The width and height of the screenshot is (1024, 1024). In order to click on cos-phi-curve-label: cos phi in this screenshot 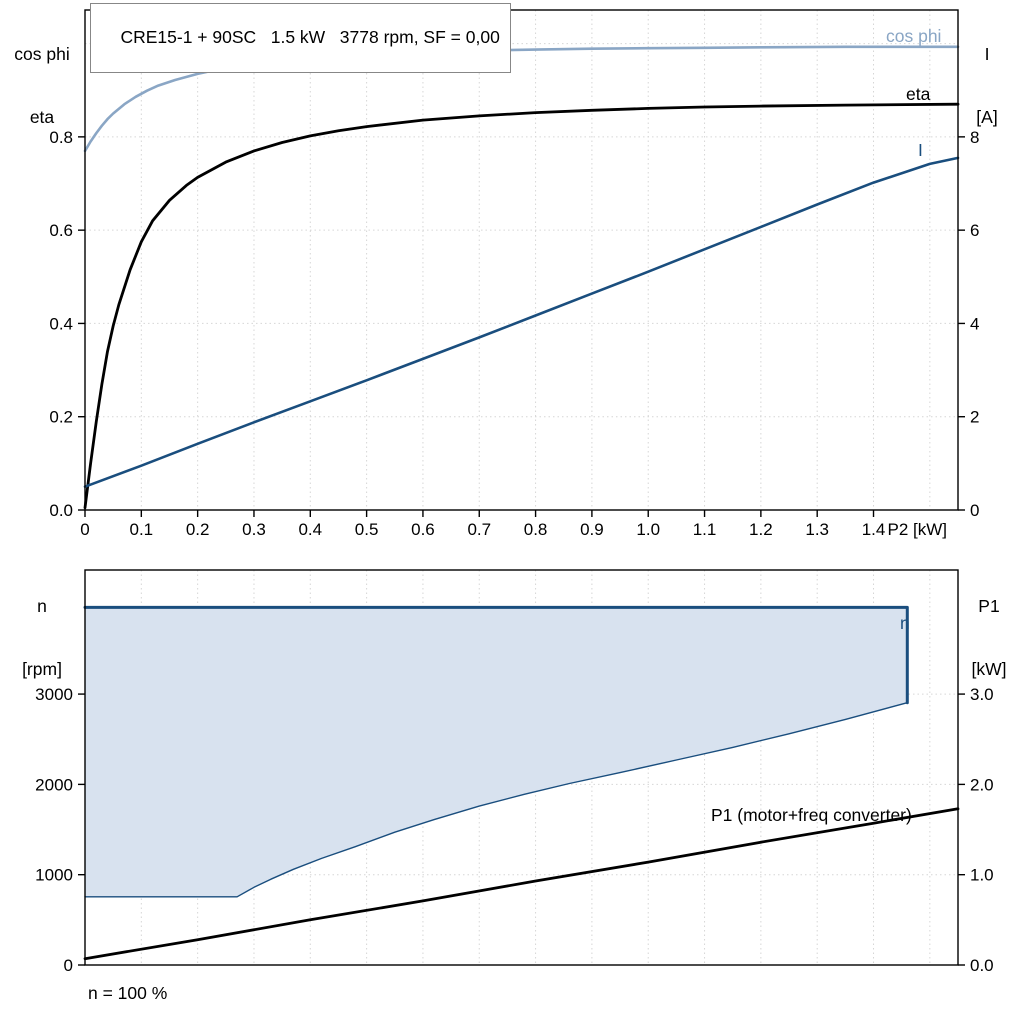, I will do `click(914, 36)`.